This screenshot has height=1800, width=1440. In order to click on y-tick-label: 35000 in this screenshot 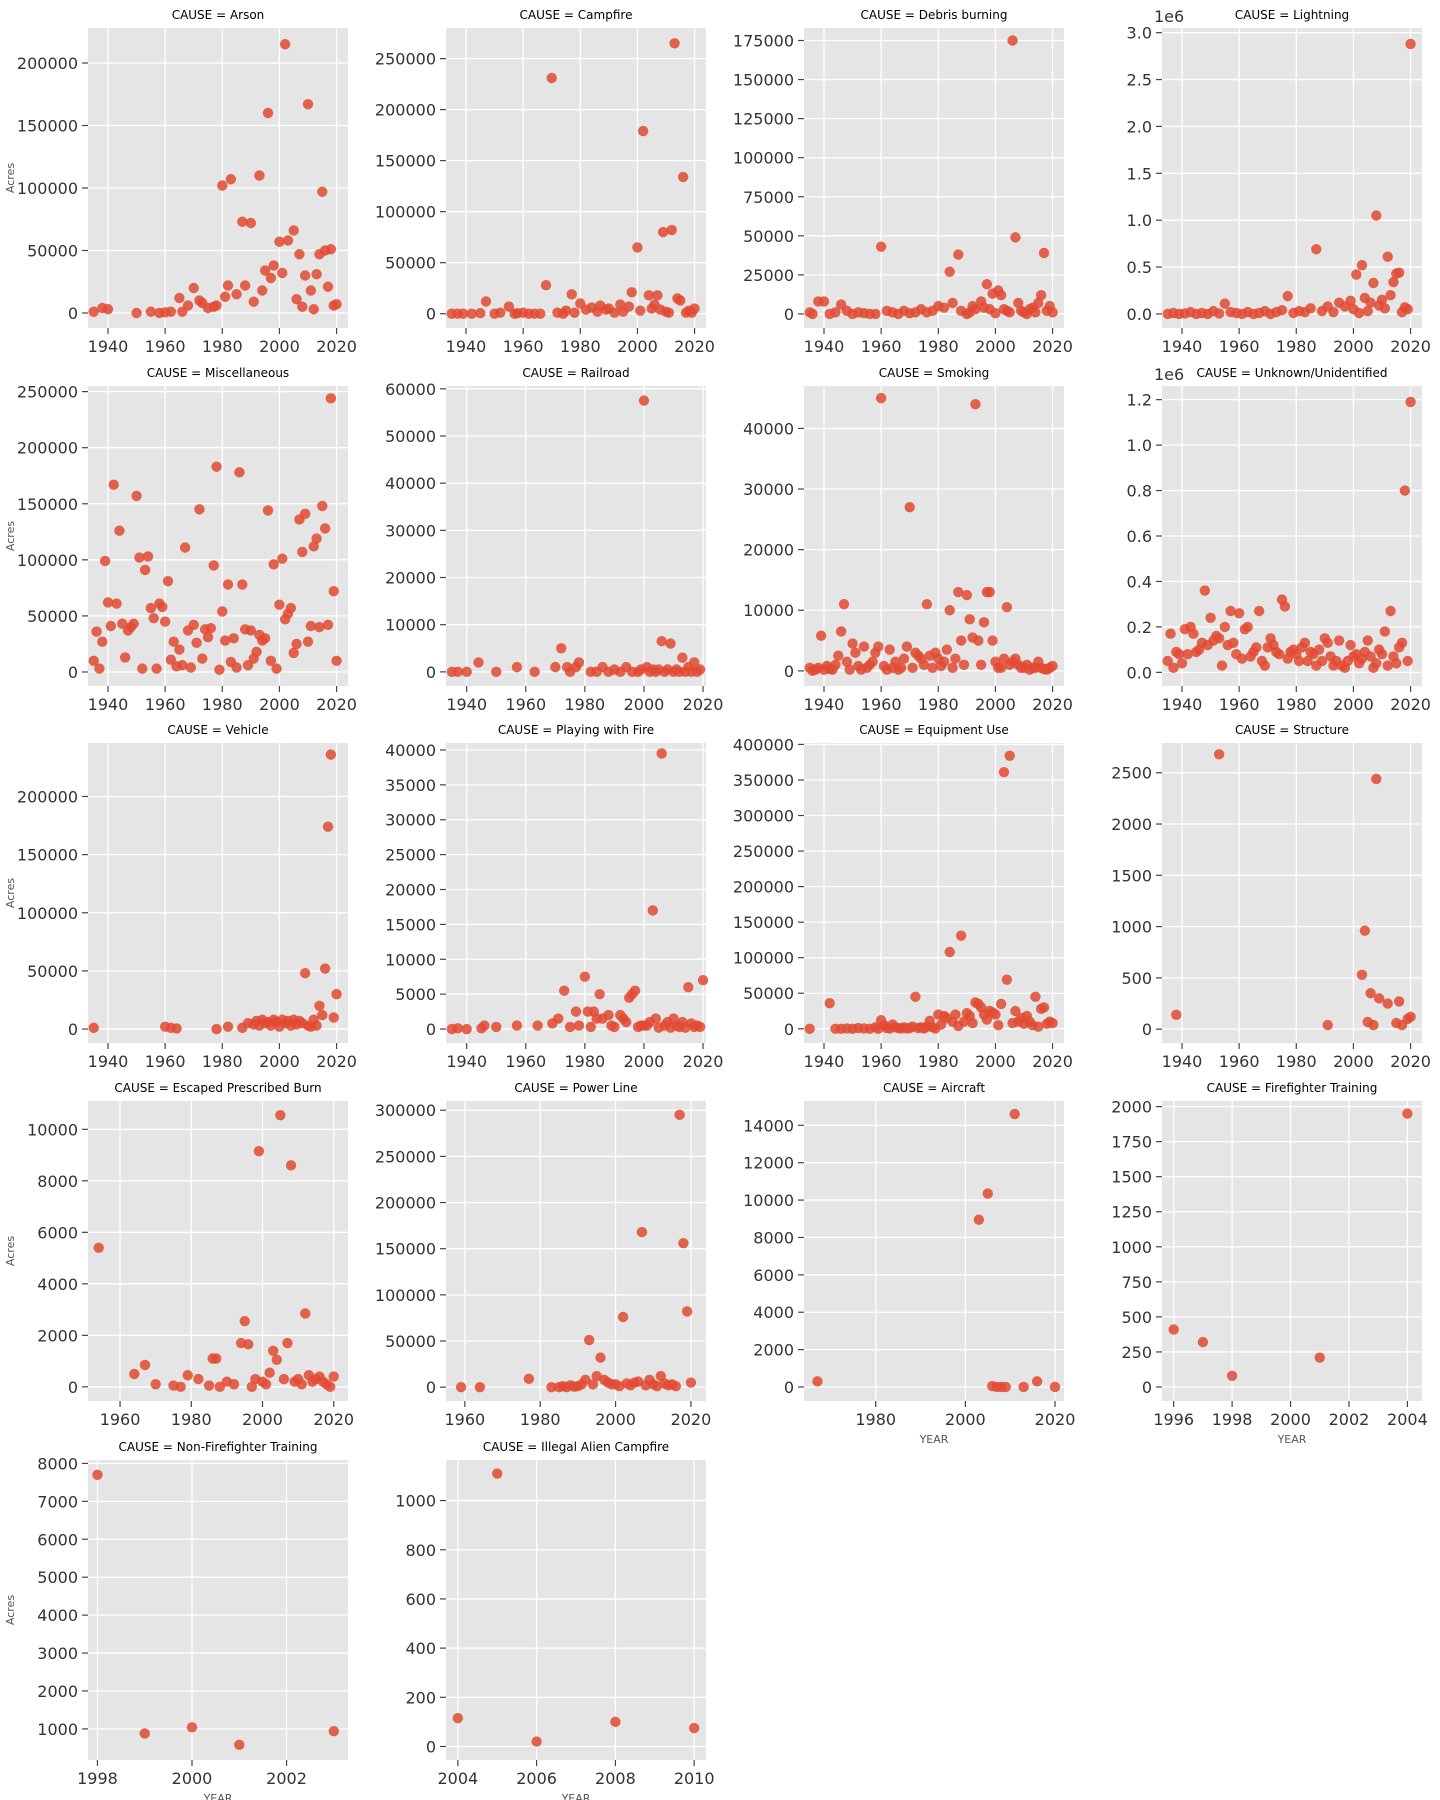, I will do `click(410, 785)`.